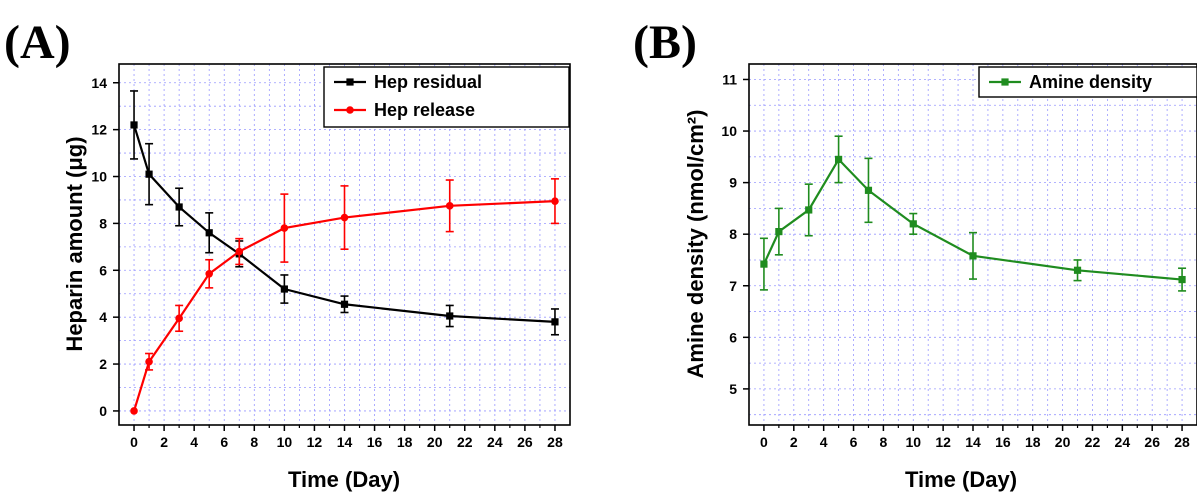  What do you see at coordinates (103, 317) in the screenshot?
I see `y-tick-label: 4` at bounding box center [103, 317].